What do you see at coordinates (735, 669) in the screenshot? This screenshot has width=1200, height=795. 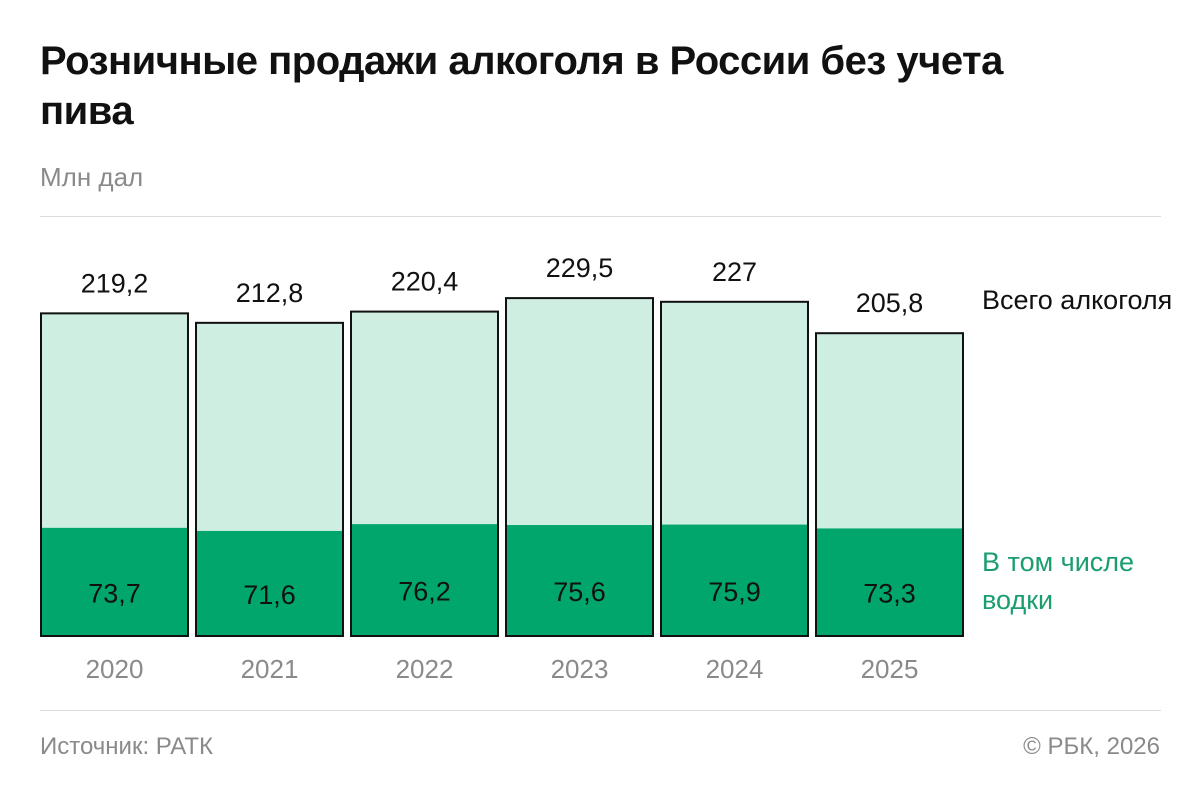 I see `x-tick-label: 2024` at bounding box center [735, 669].